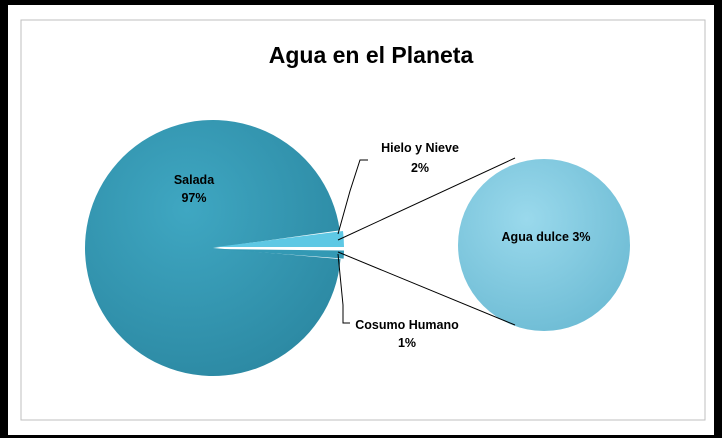  What do you see at coordinates (280, 238) in the screenshot?
I see `pie-slice-hielo-y-nieve` at bounding box center [280, 238].